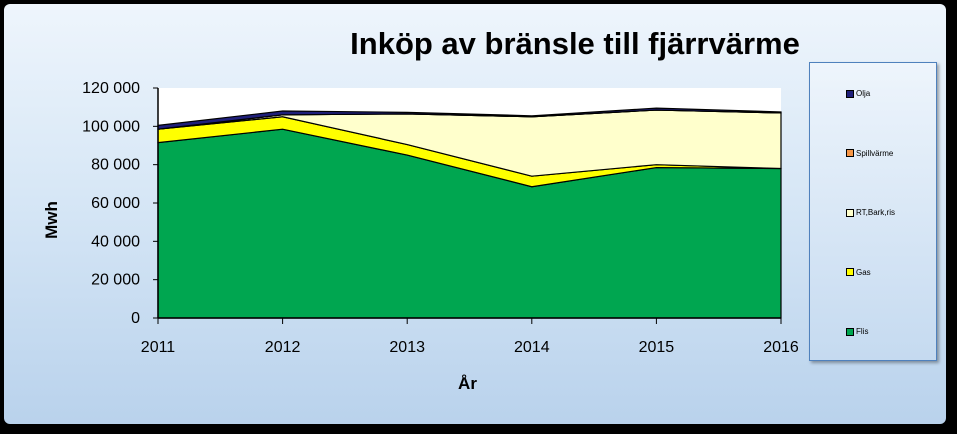  What do you see at coordinates (158, 347) in the screenshot?
I see `x-tick-label: 2011` at bounding box center [158, 347].